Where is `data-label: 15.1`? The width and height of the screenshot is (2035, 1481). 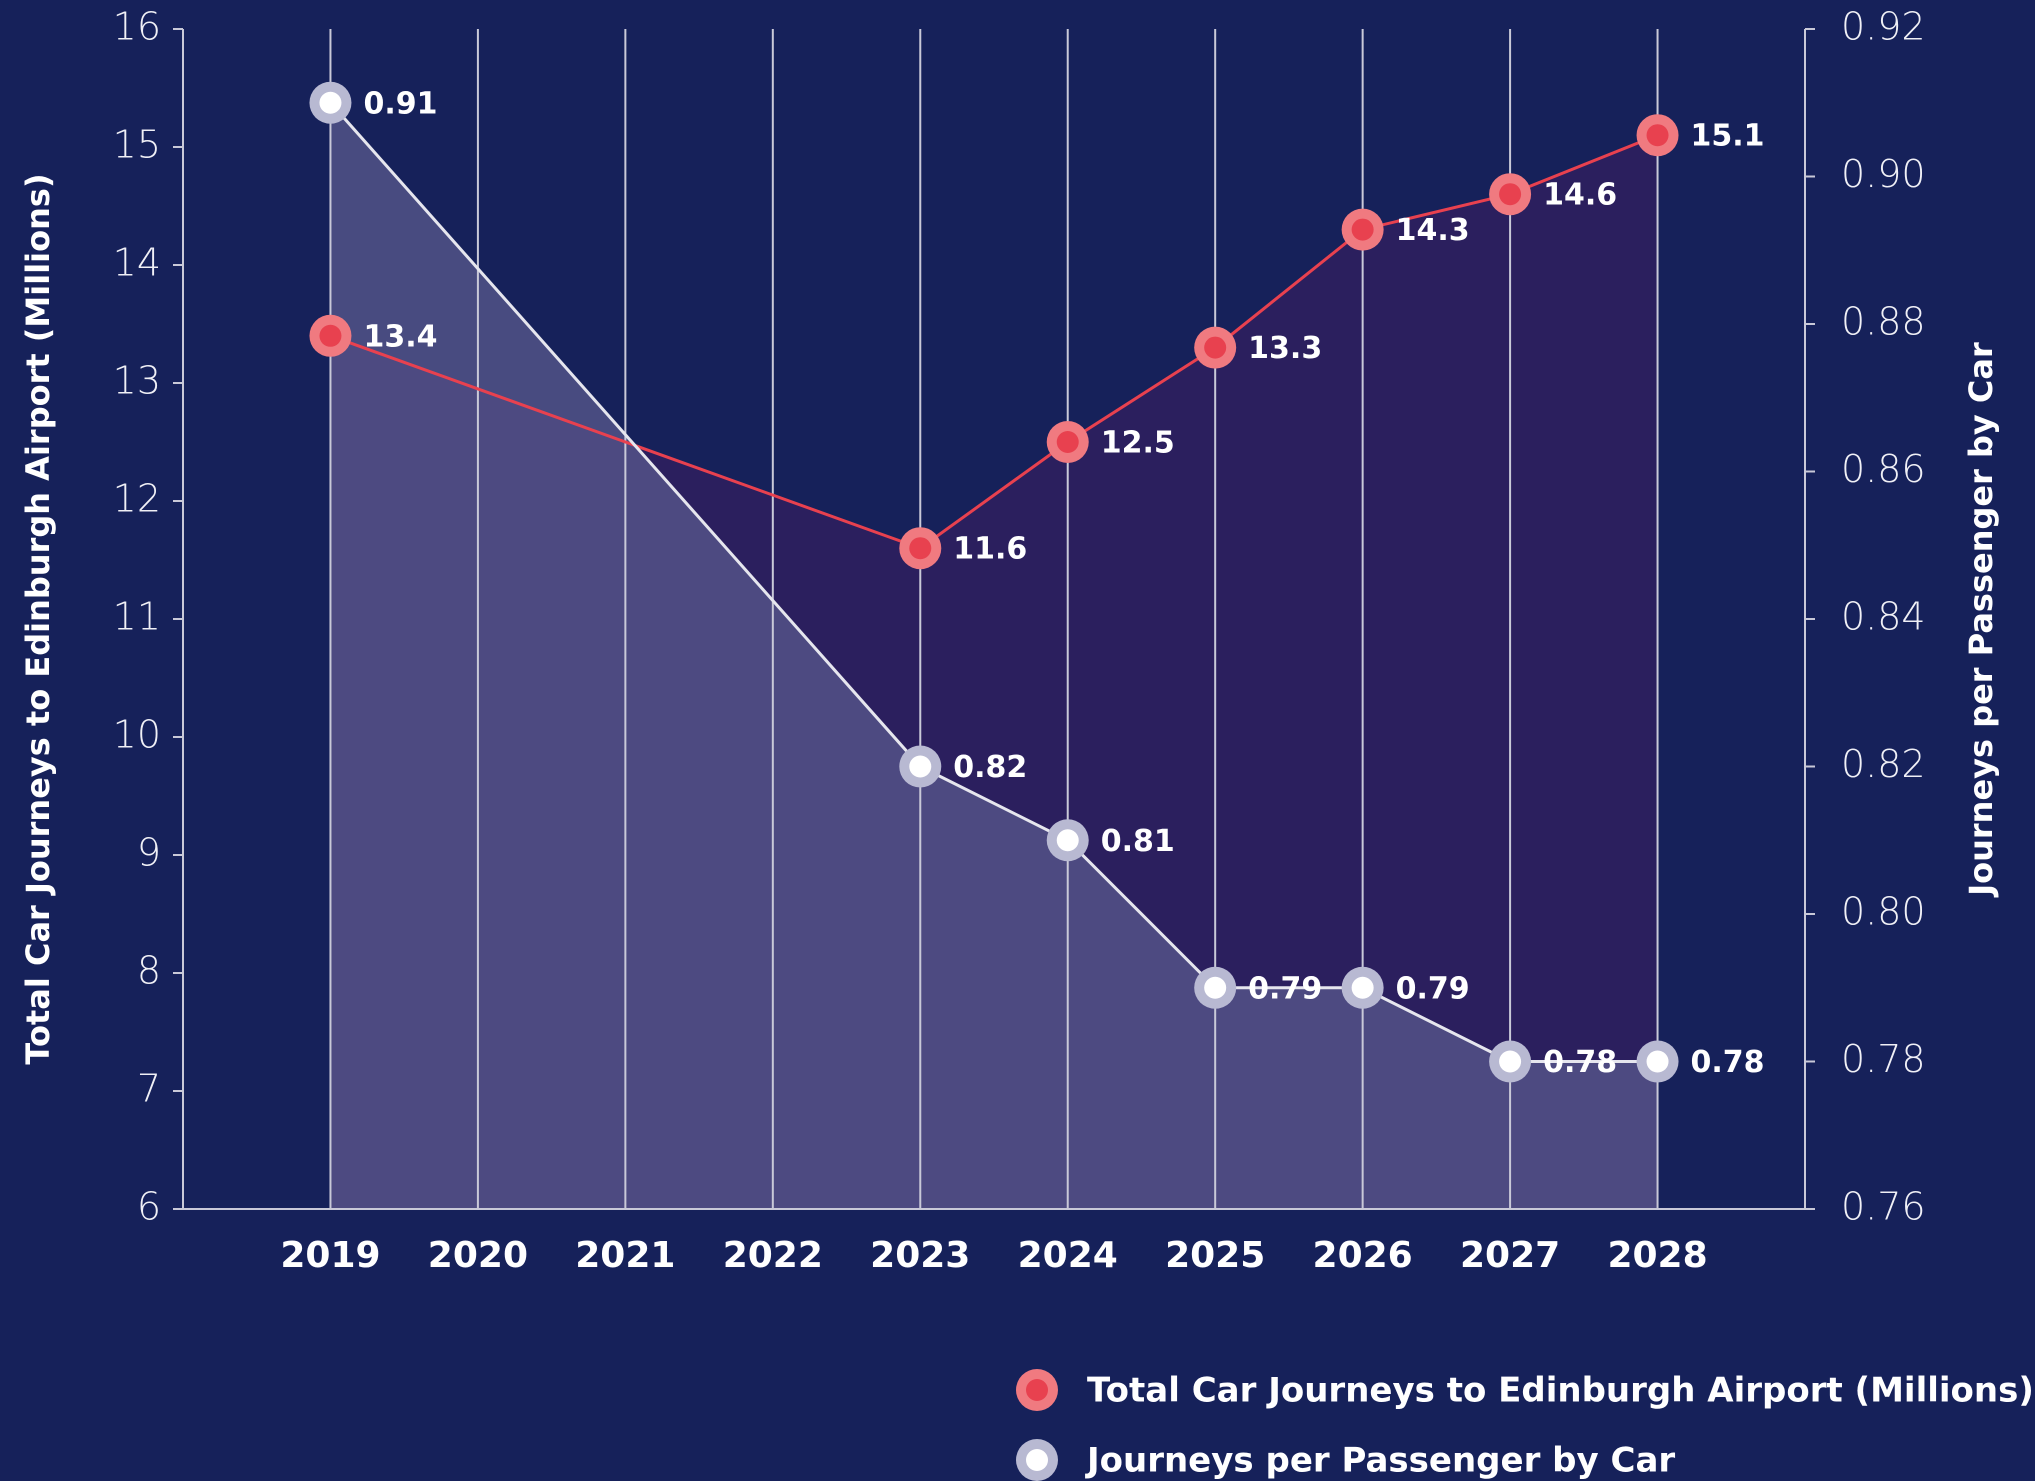 data-label: 15.1 is located at coordinates (1728, 136).